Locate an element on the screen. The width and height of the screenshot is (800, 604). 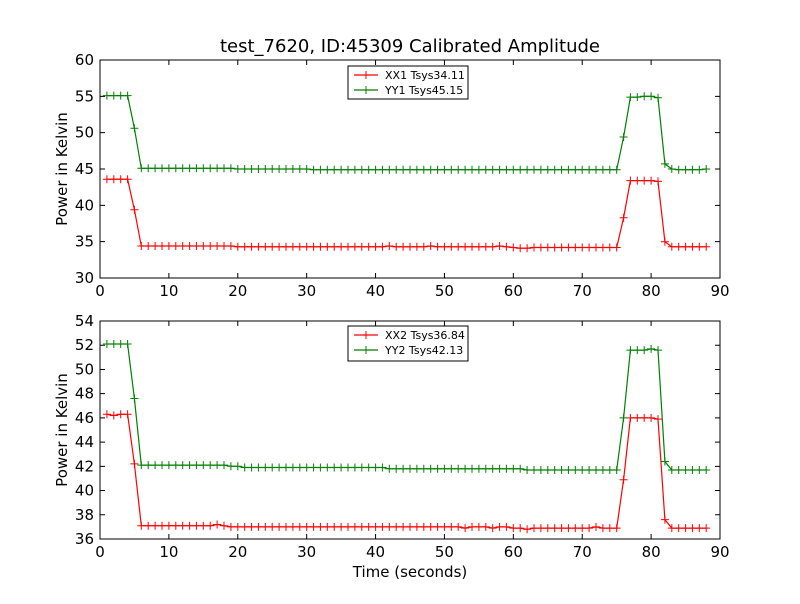
y-tick-label: 52 is located at coordinates (84, 345).